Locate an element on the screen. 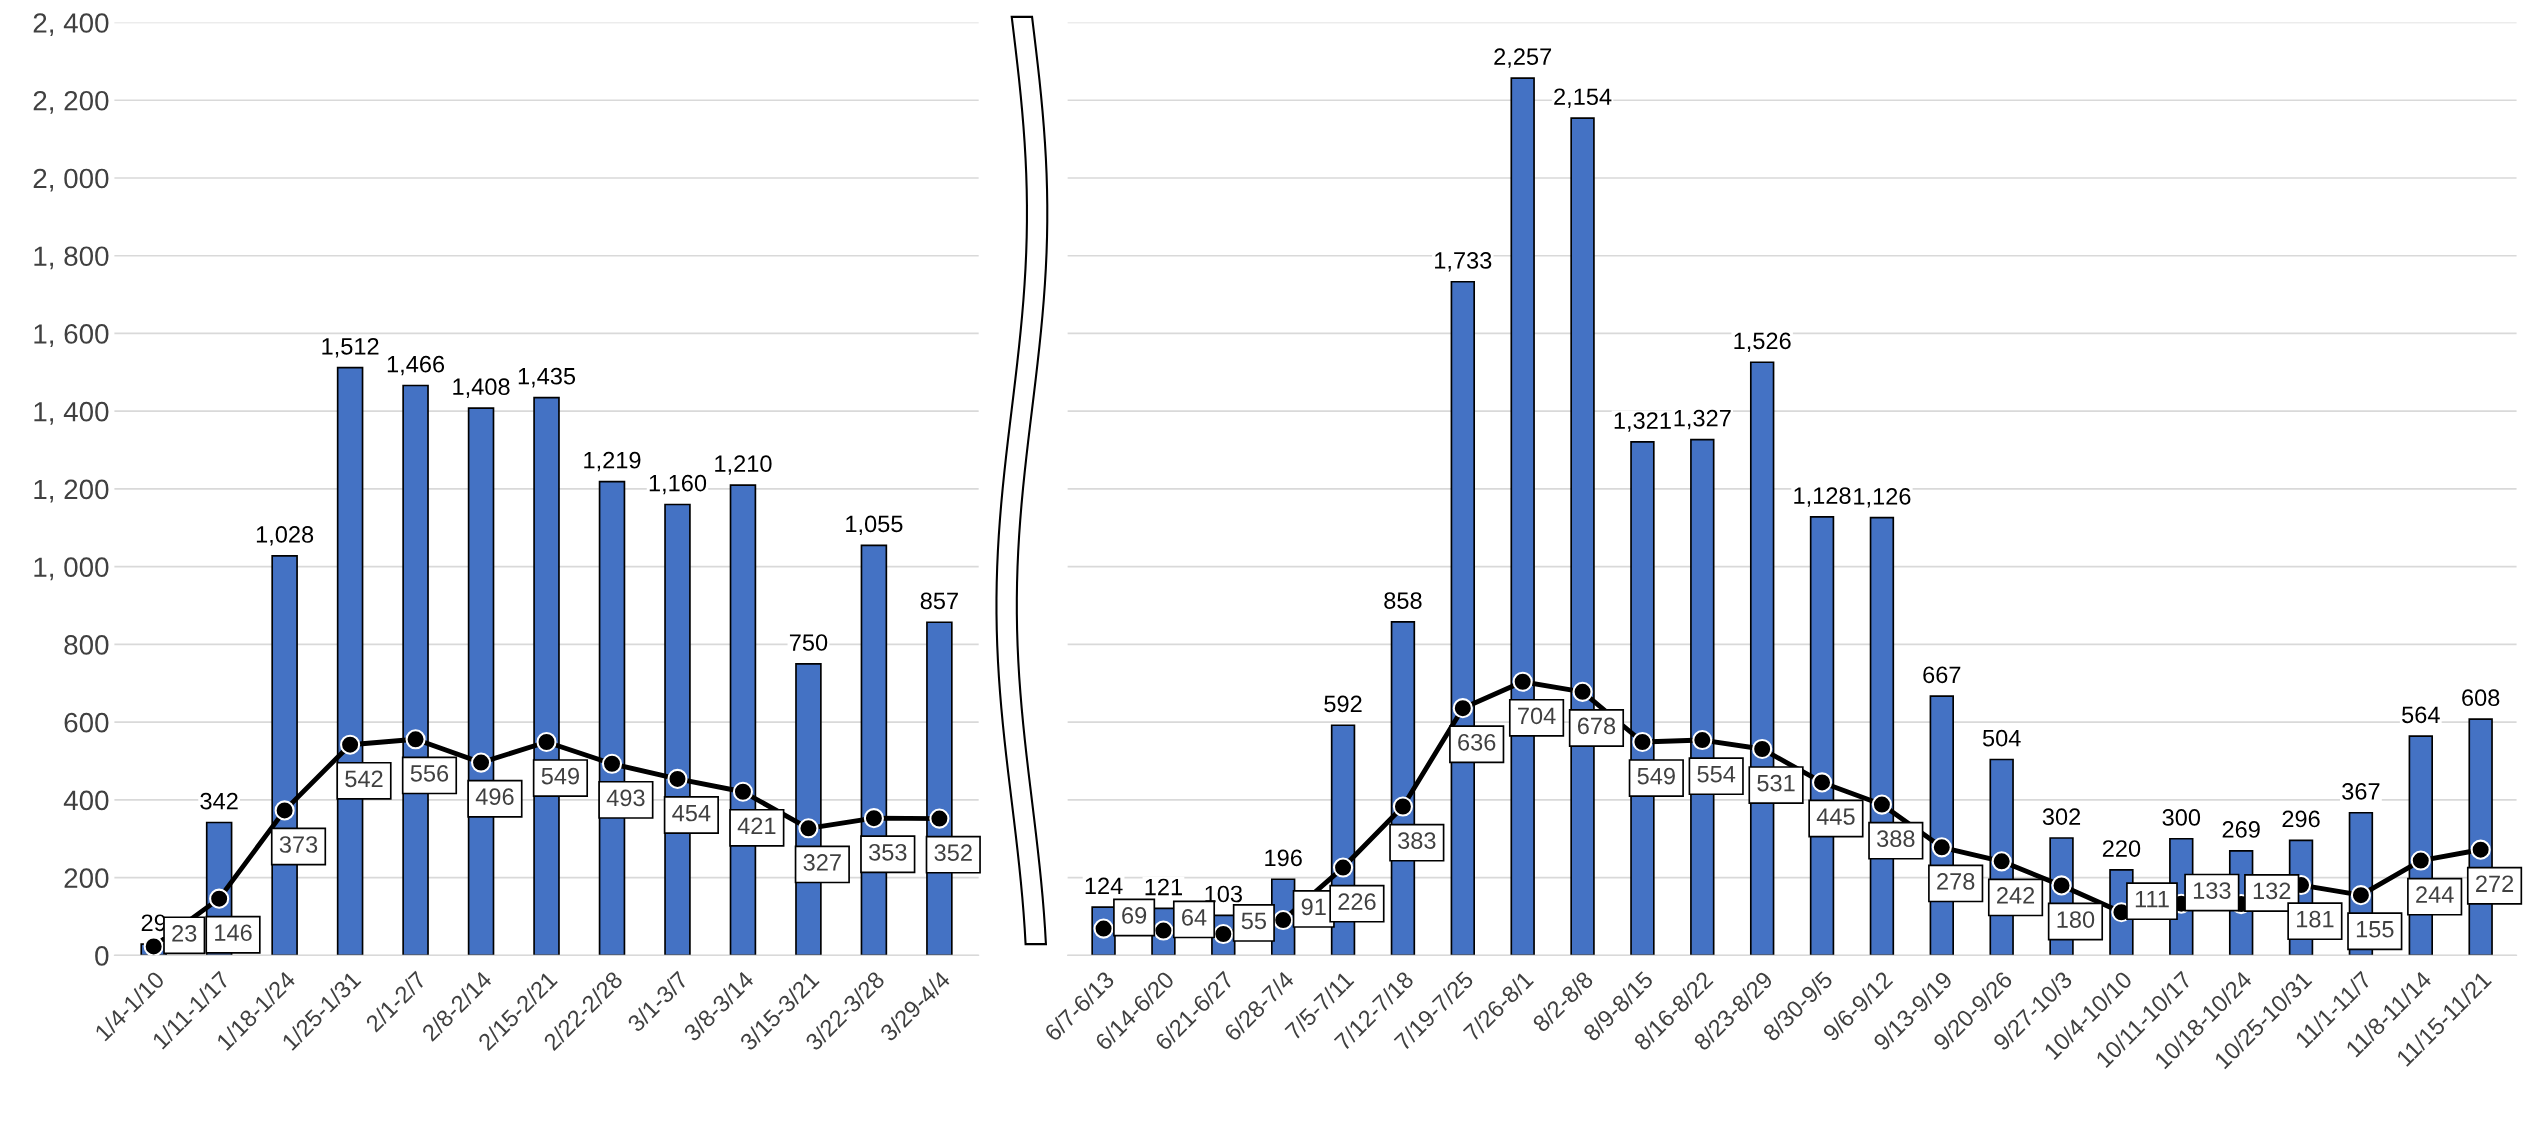 Image resolution: width=2542 pixels, height=1124 pixels. data-label: 367 is located at coordinates (2361, 791).